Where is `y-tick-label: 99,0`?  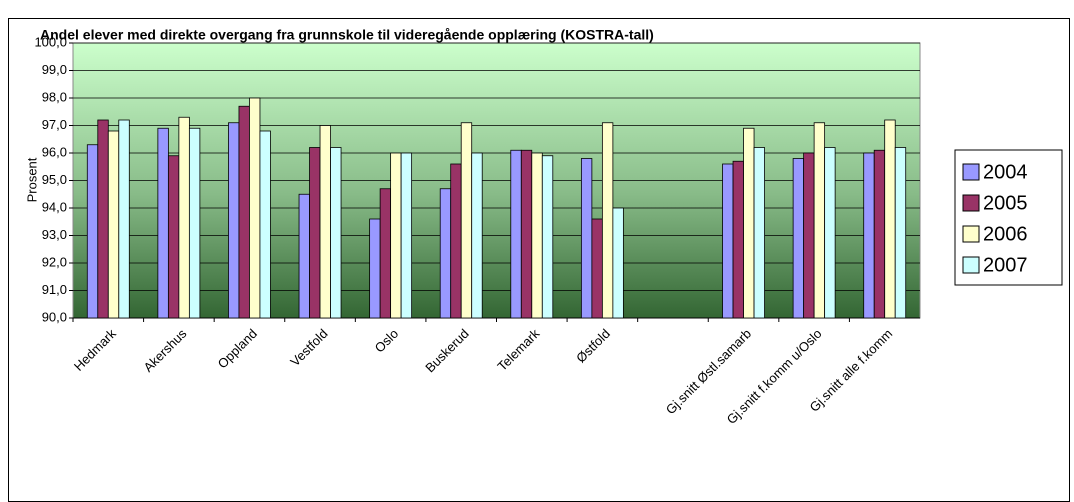 y-tick-label: 99,0 is located at coordinates (54, 69).